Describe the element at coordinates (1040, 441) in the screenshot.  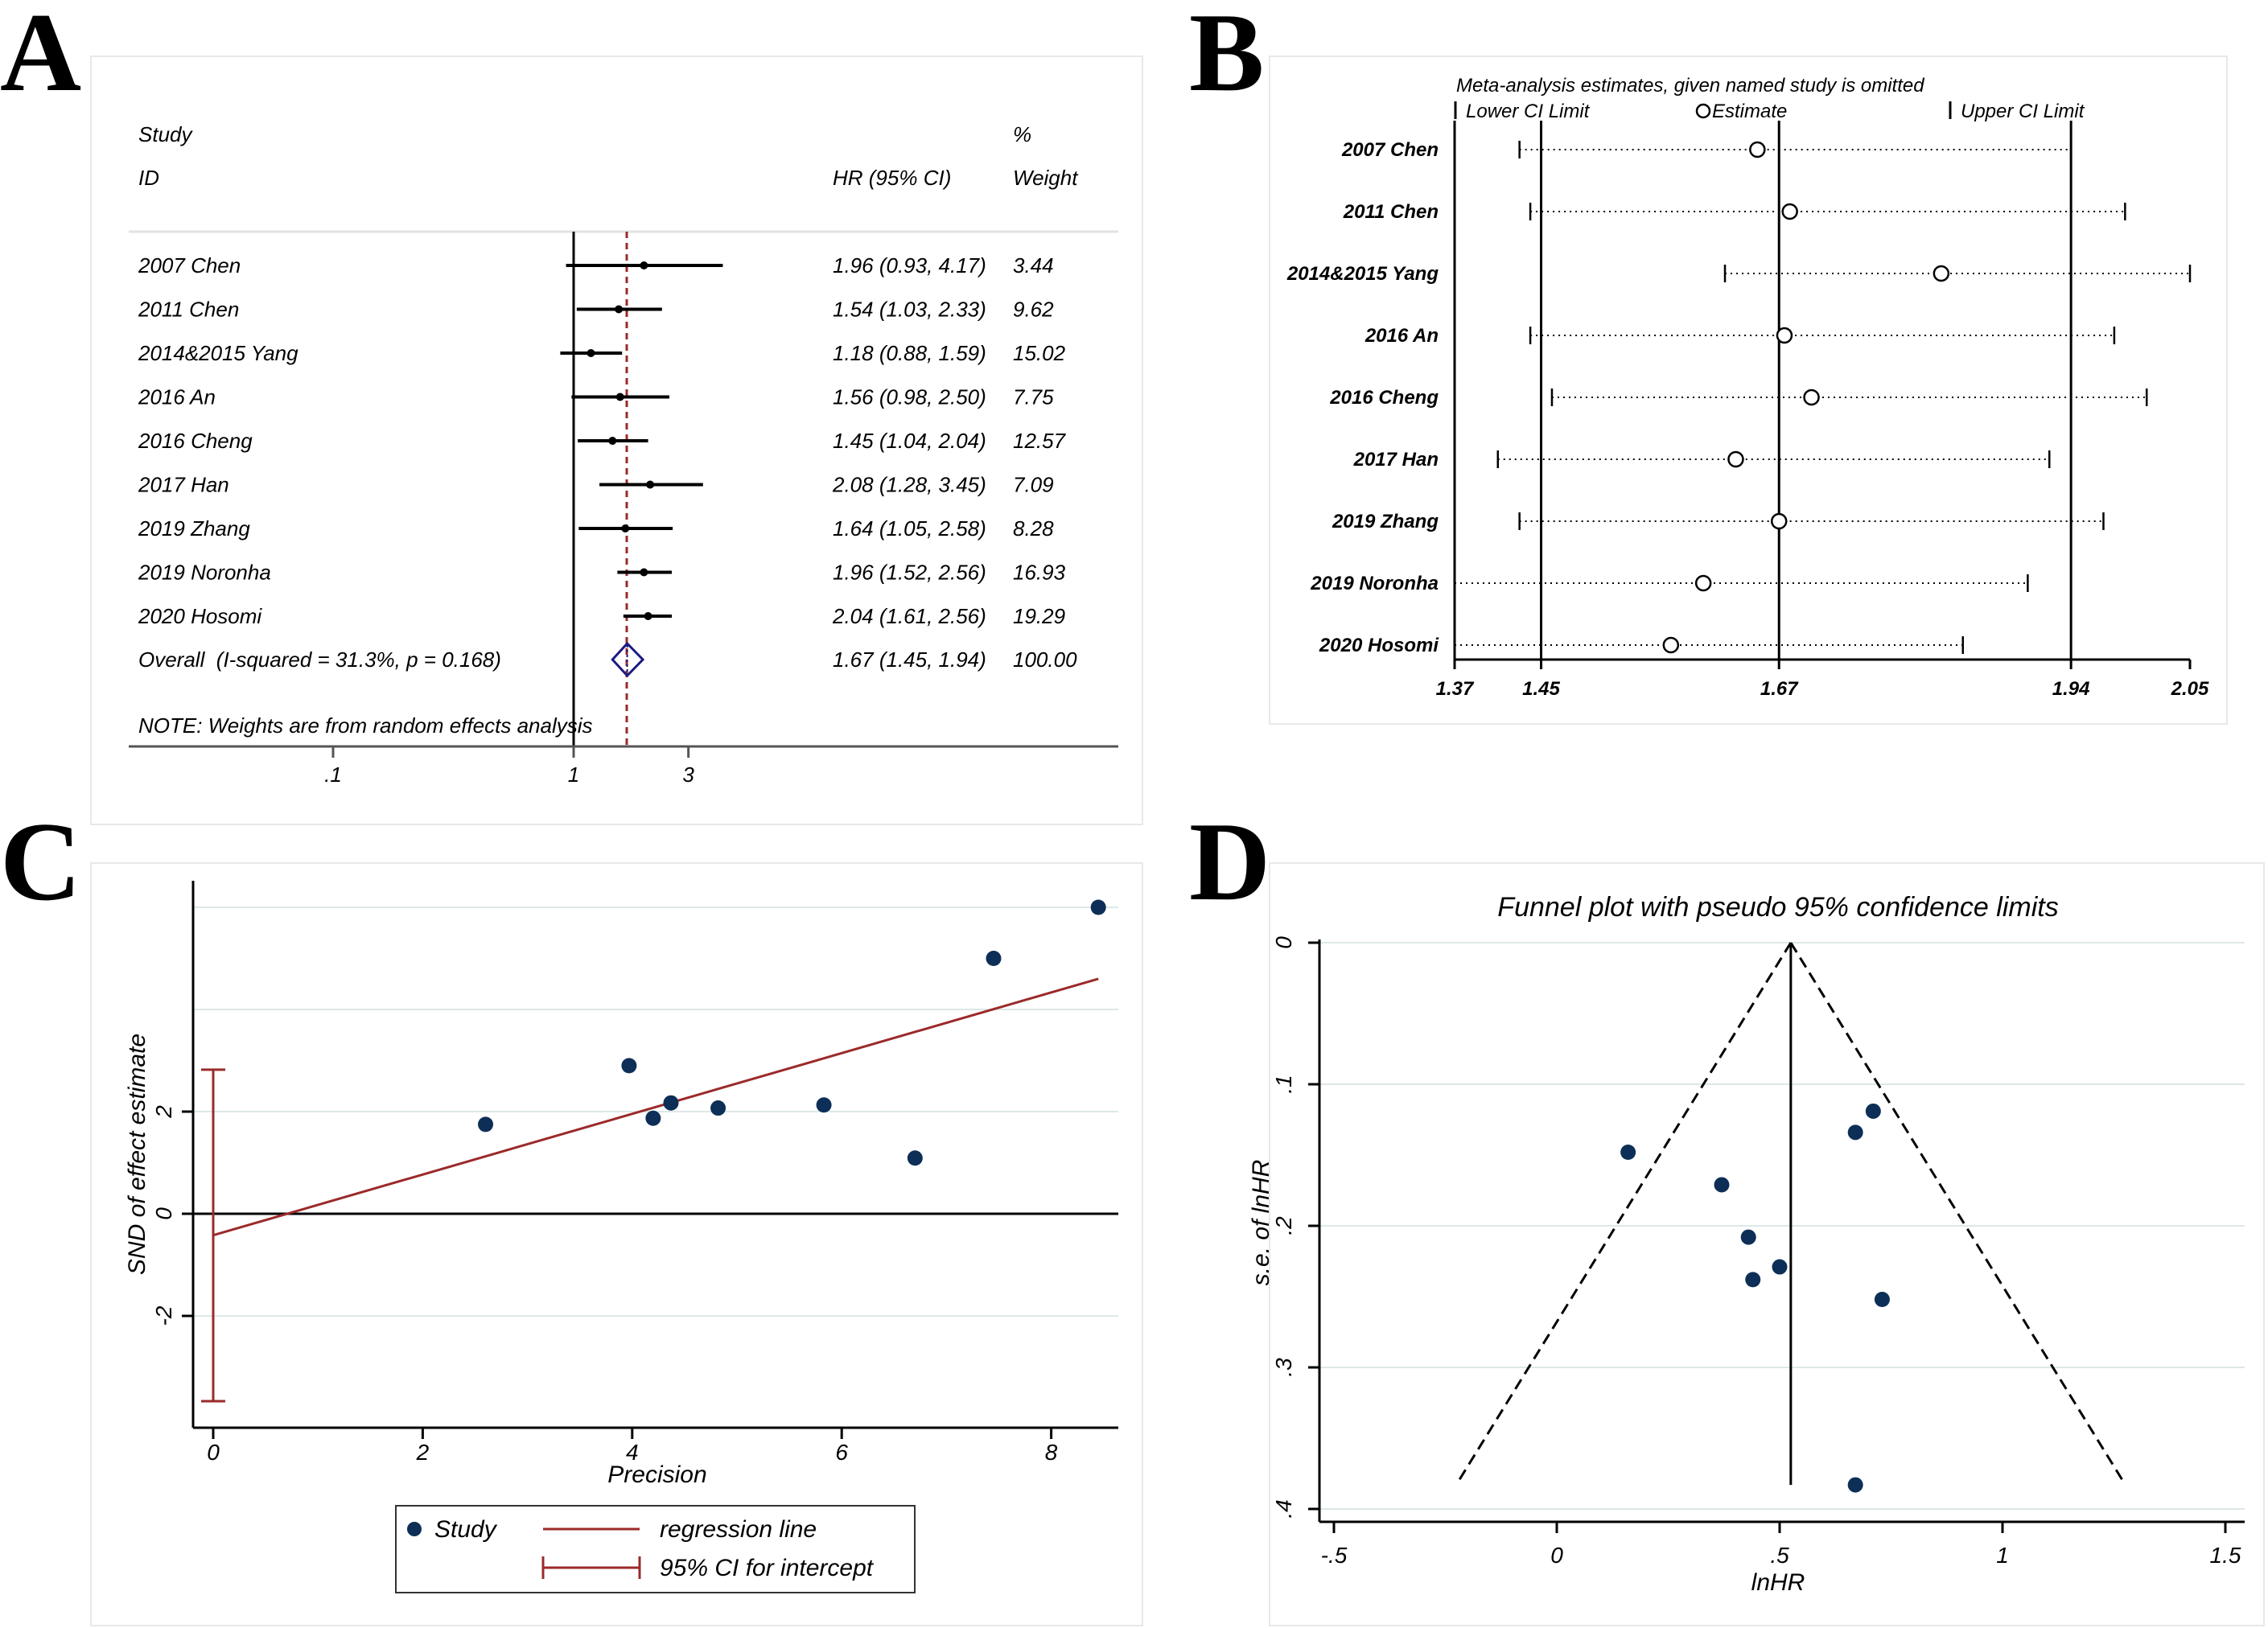
I see `study-weight: 12.57` at that location.